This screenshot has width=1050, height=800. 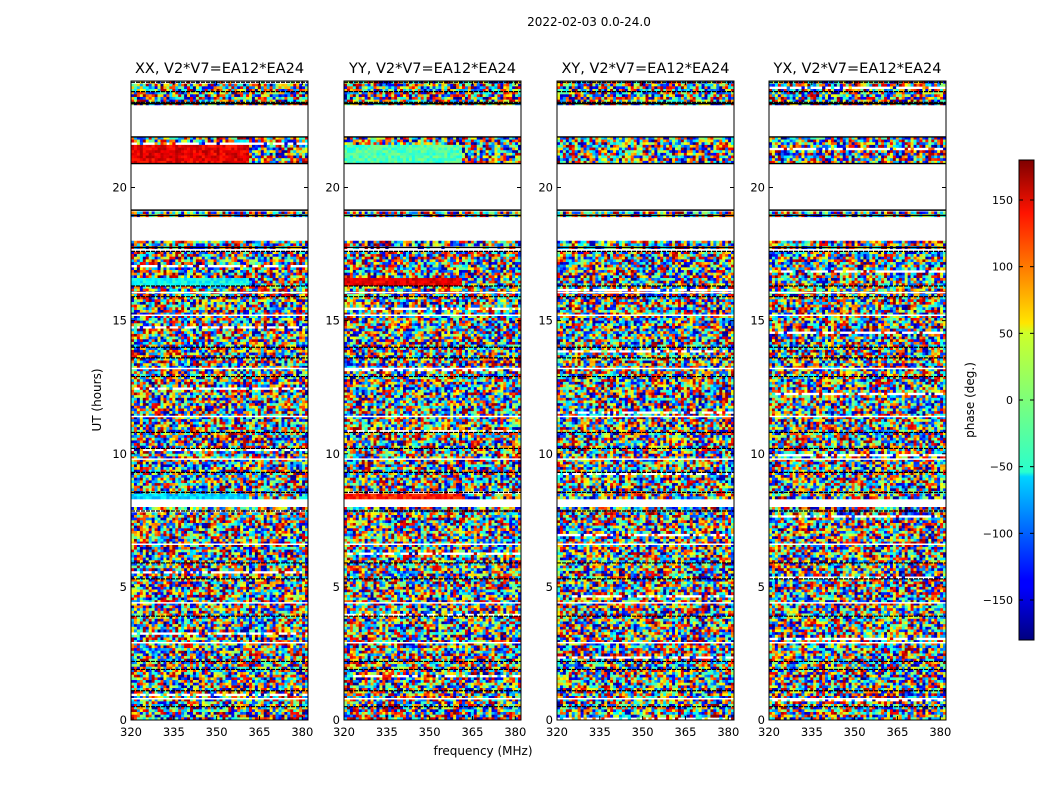 I want to click on colorbar-label: phase (deg.), so click(x=970, y=400).